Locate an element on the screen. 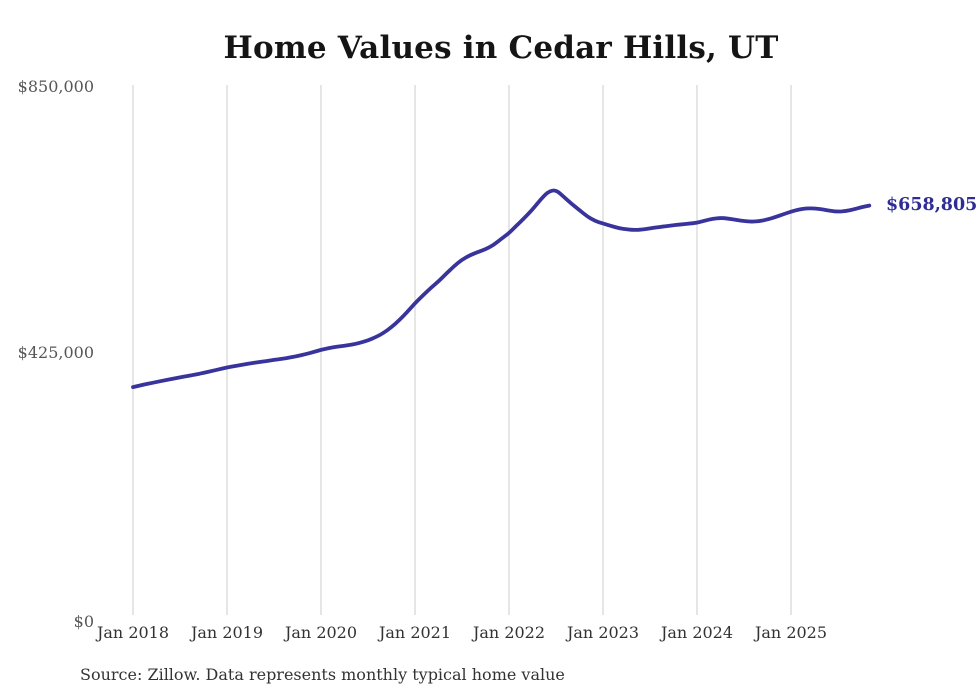 This screenshot has width=980, height=699. x-axis-tick-jan-2024: Jan 2024 is located at coordinates (697, 632).